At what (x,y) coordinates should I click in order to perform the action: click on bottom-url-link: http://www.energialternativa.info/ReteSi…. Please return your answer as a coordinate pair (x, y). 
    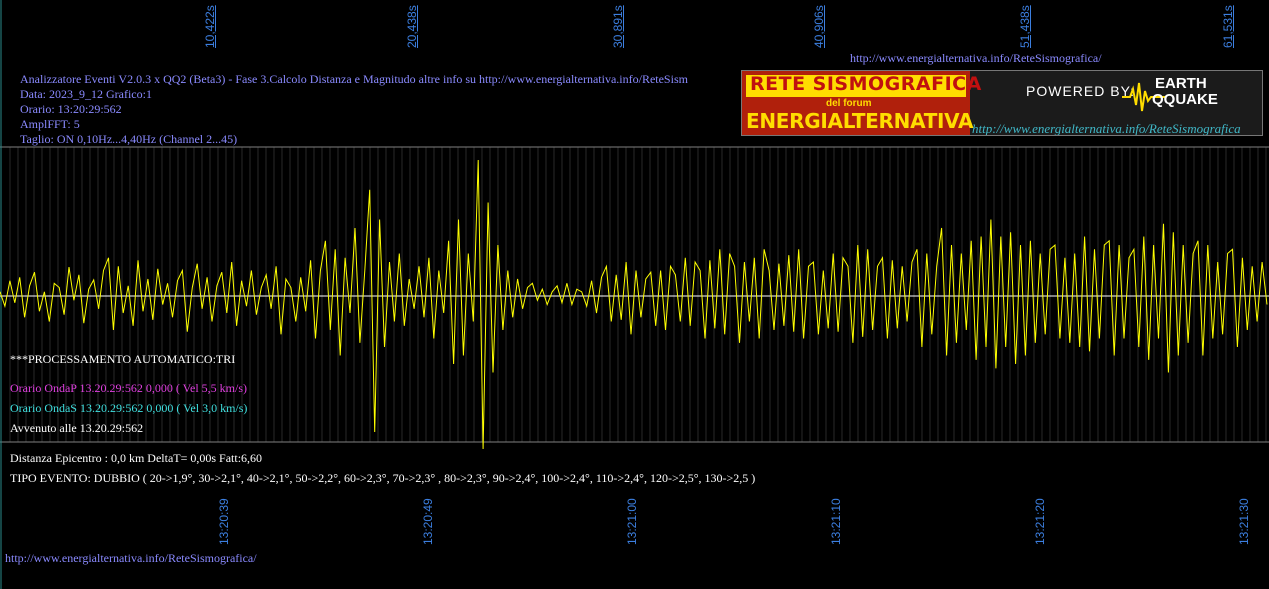
    Looking at the image, I should click on (131, 558).